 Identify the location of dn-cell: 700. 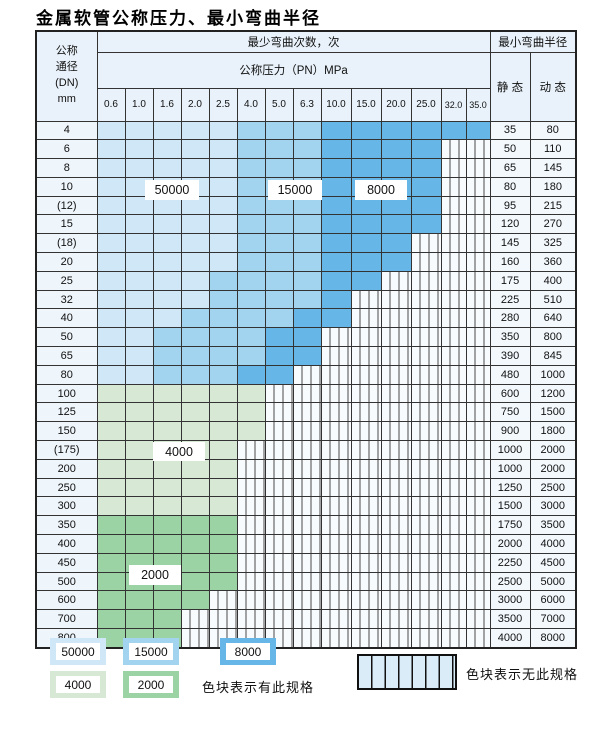
(66, 619).